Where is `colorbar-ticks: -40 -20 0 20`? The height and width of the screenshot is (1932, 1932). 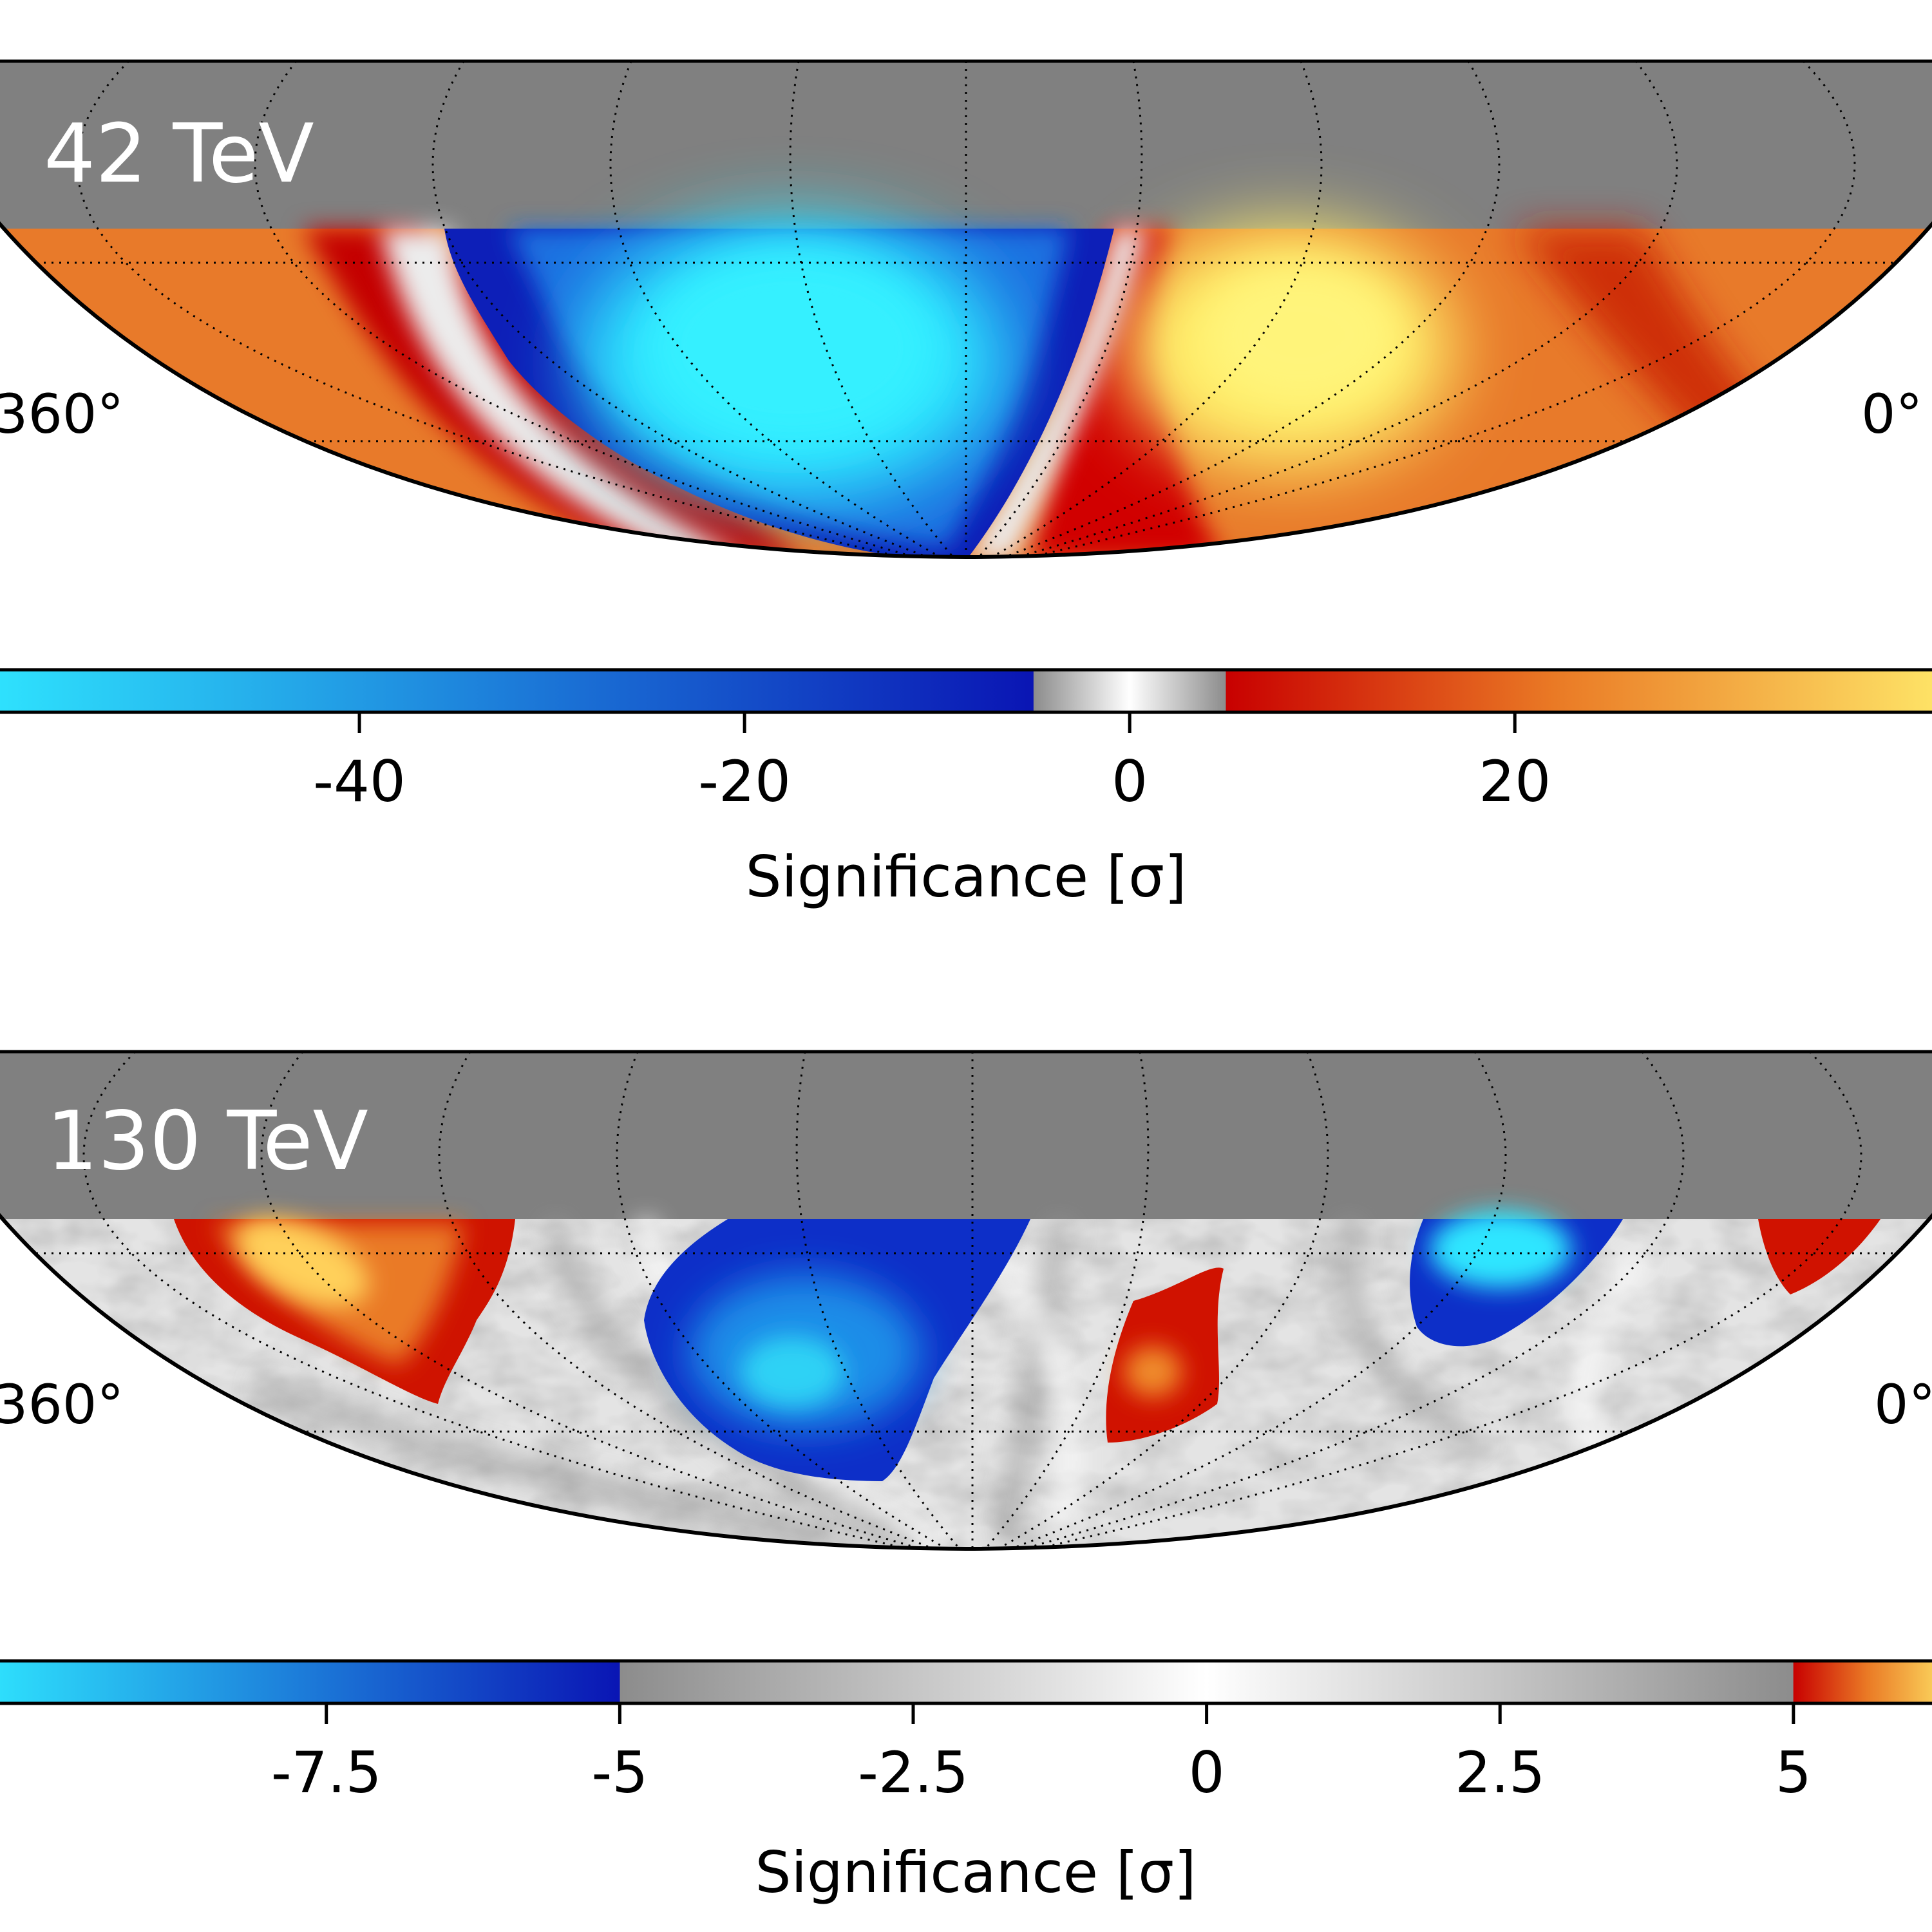
colorbar-ticks: -40 -20 0 20 is located at coordinates (932, 763).